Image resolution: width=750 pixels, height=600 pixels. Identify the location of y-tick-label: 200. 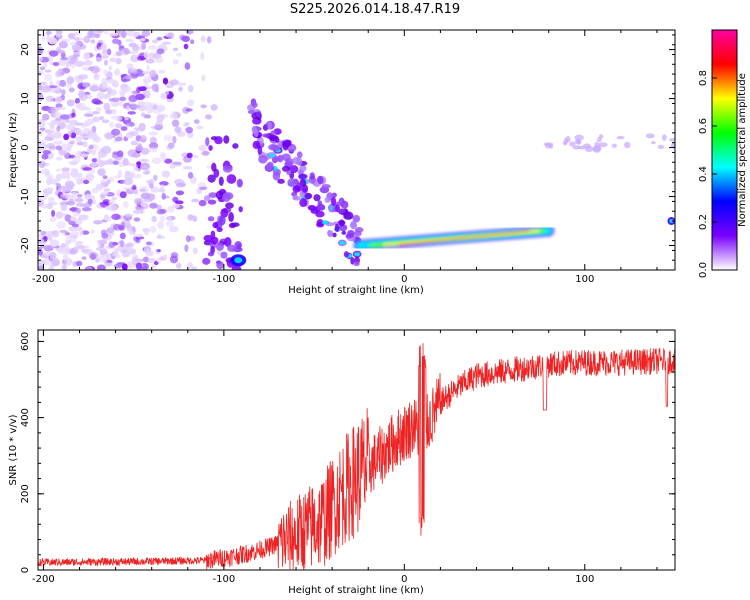
(25, 493).